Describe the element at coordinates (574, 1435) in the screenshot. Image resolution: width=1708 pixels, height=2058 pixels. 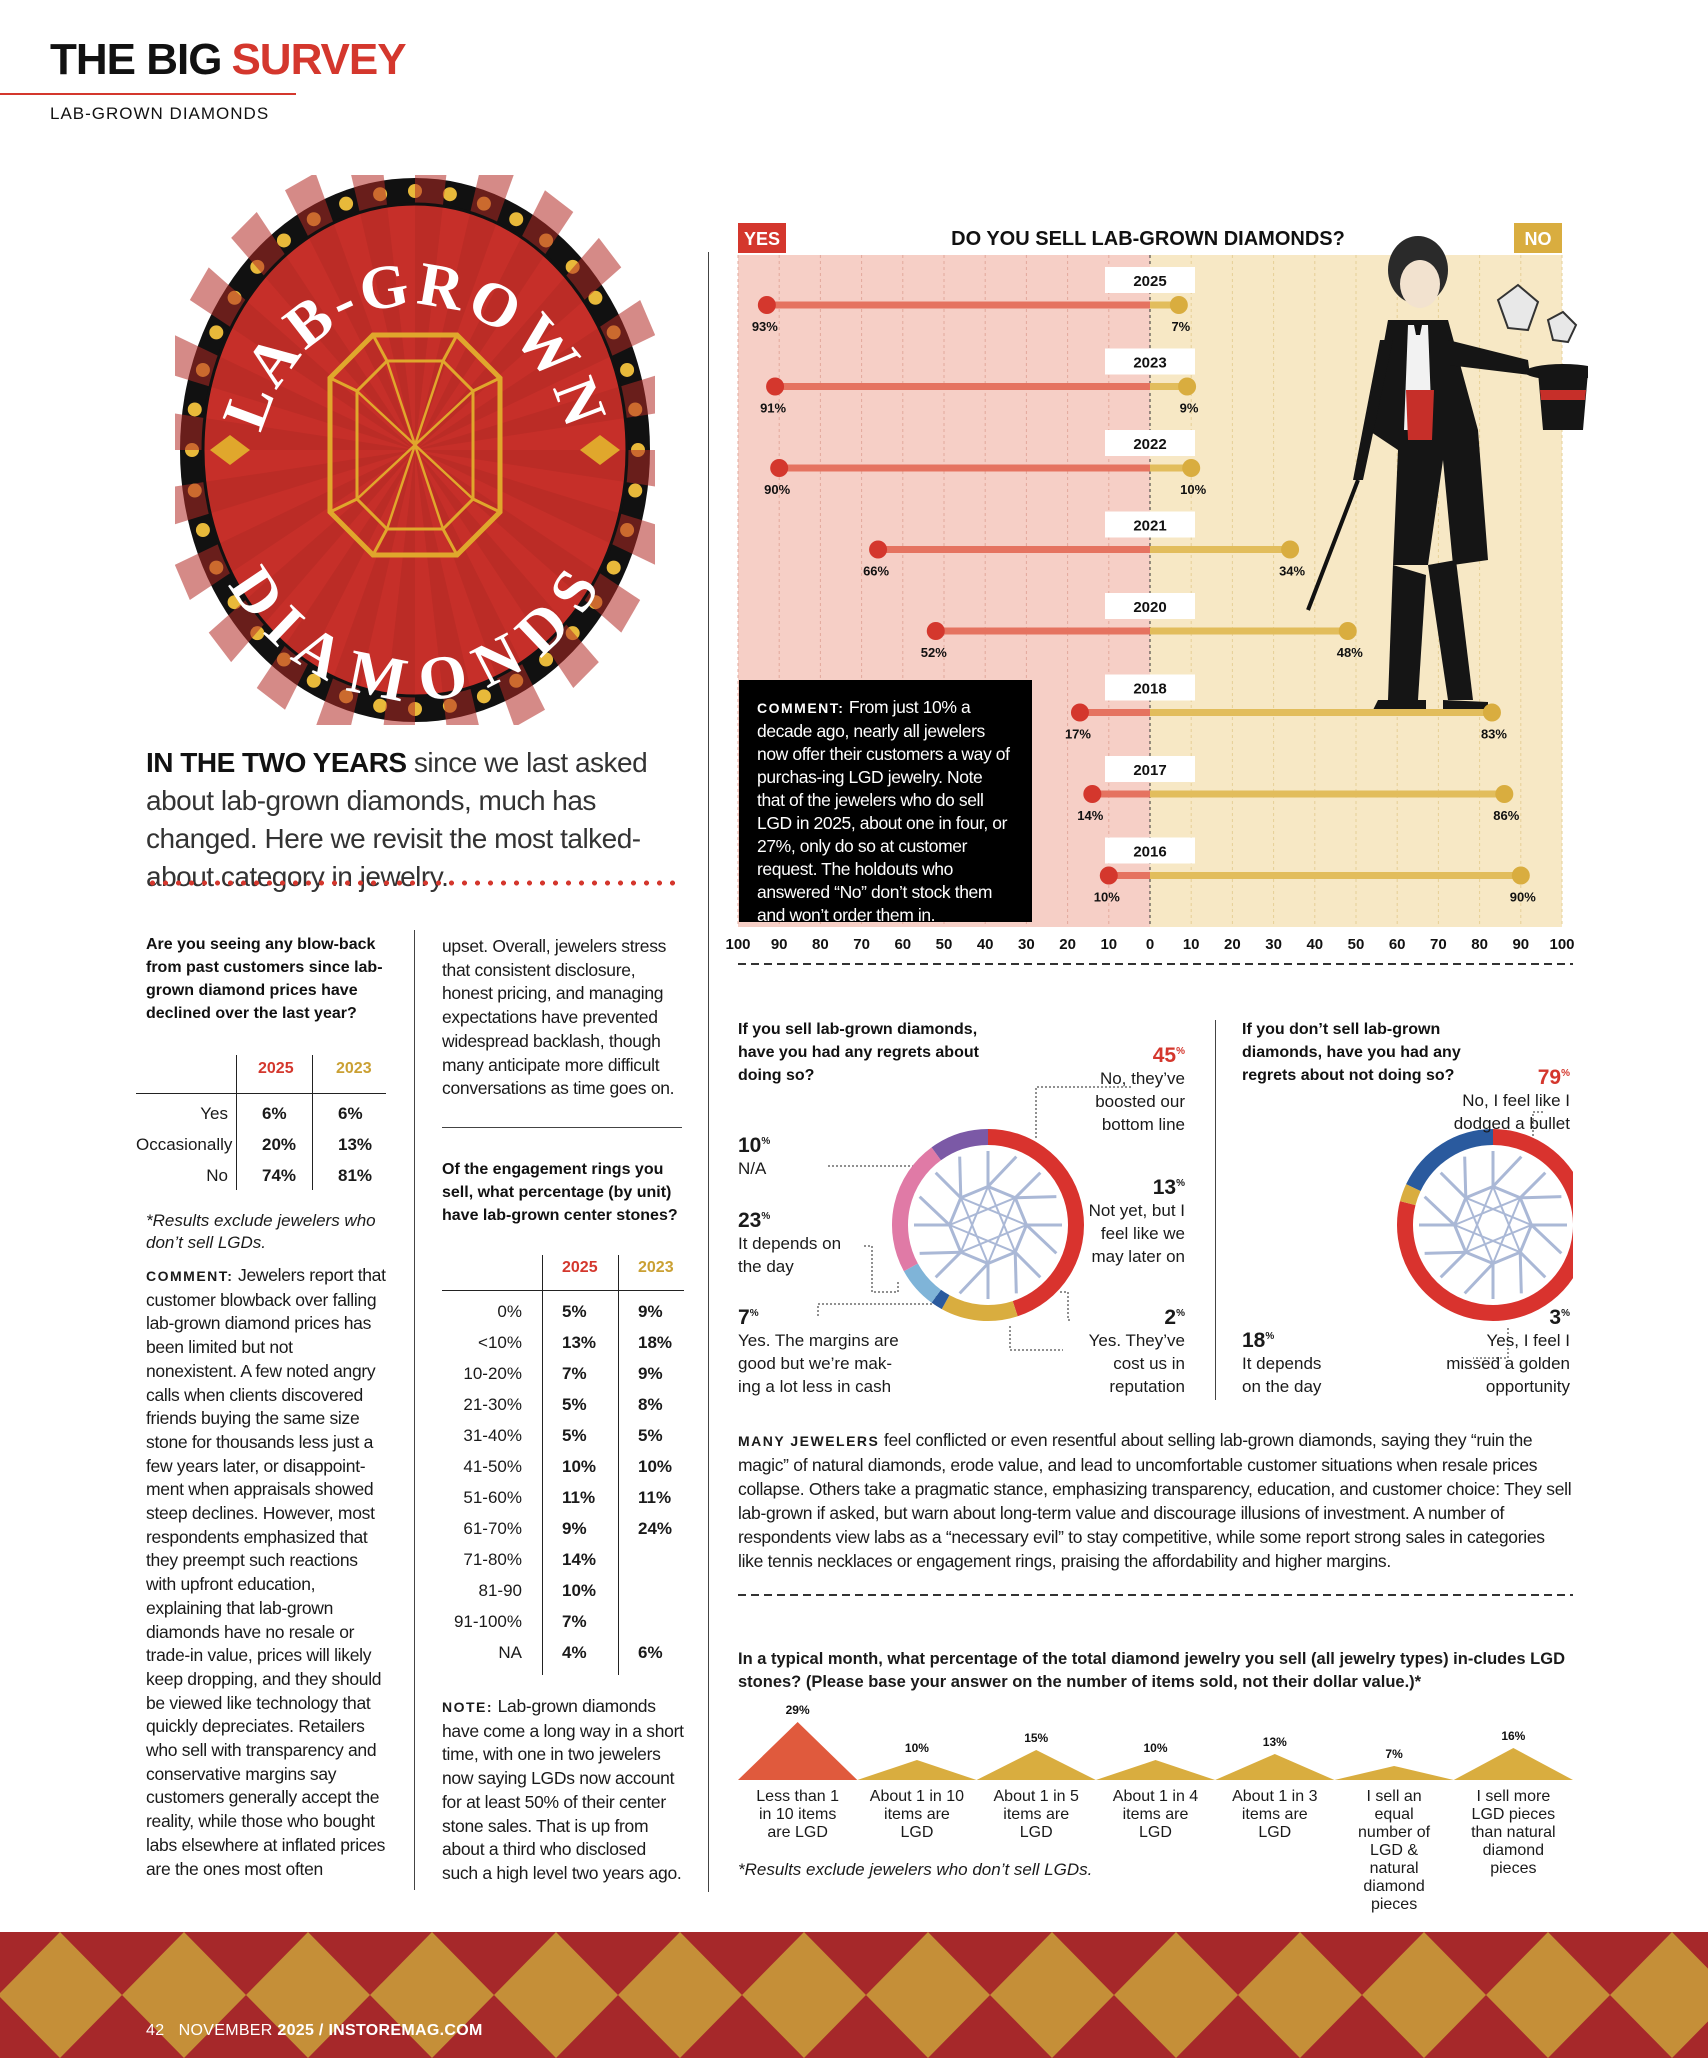
I see `value-2025: 5%` at that location.